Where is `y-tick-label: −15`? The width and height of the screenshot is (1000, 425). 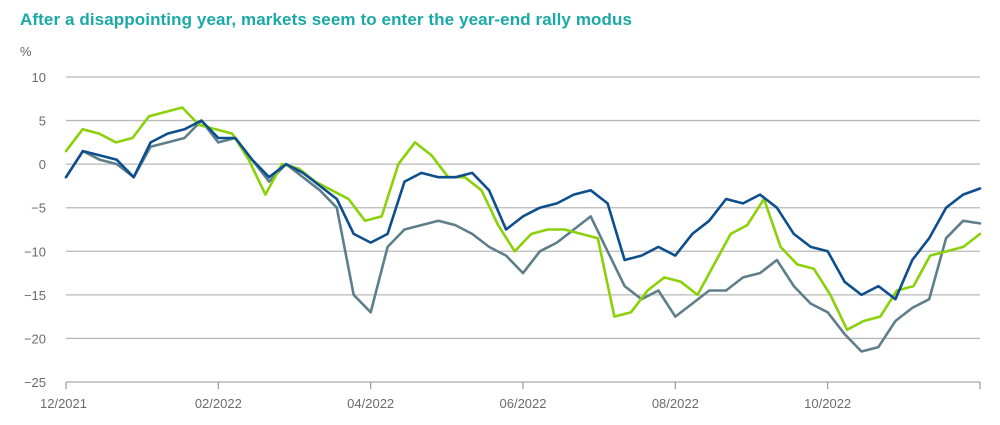
y-tick-label: −15 is located at coordinates (35, 295).